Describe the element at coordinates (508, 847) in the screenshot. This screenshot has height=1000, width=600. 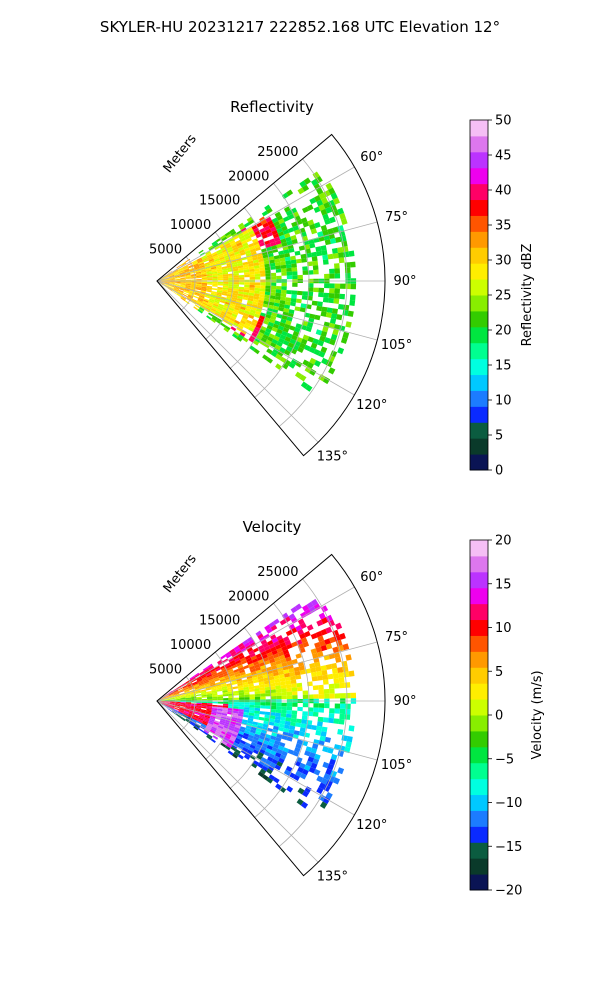
I see `colorbar-tick-label: −15` at that location.